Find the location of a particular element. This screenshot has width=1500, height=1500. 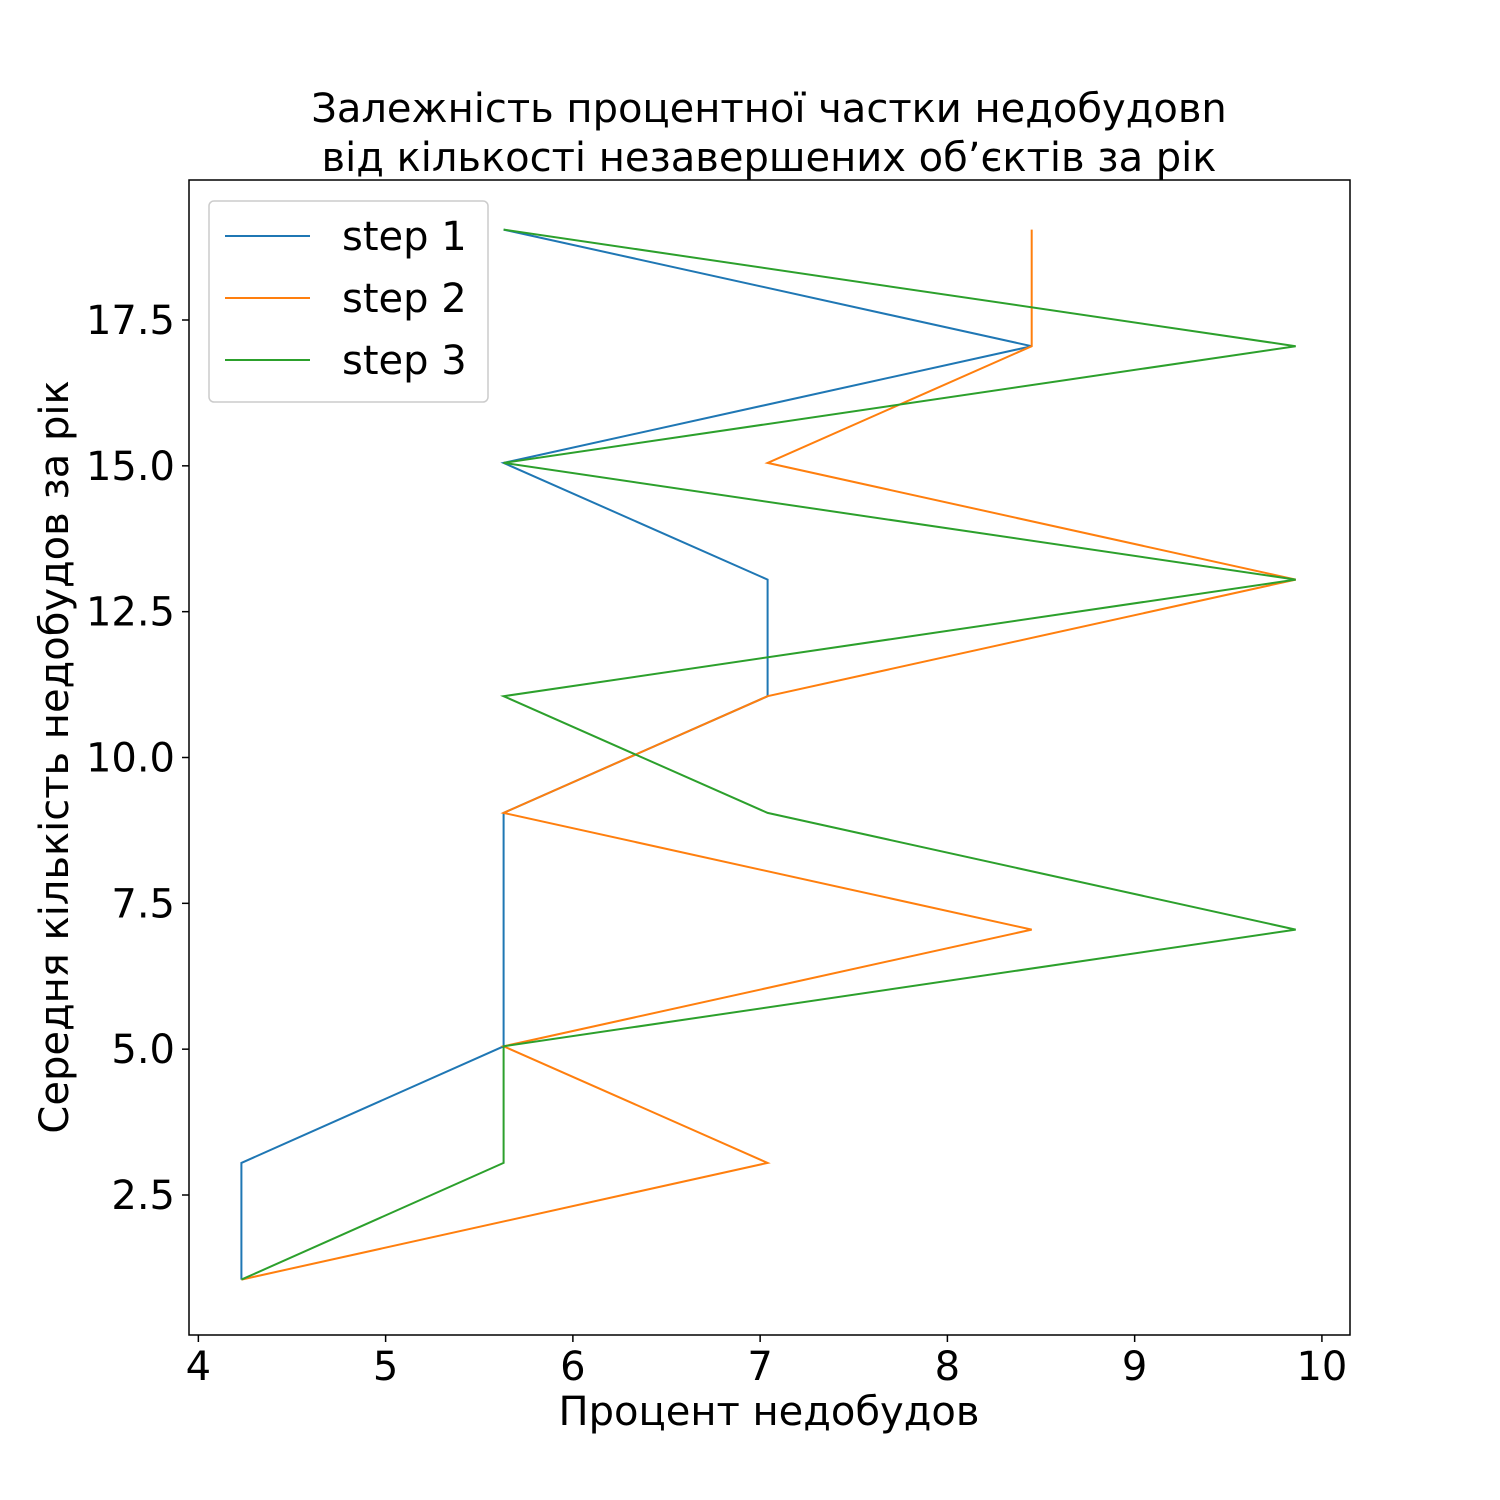

legend-label-step-3: step 3 is located at coordinates (404, 361).